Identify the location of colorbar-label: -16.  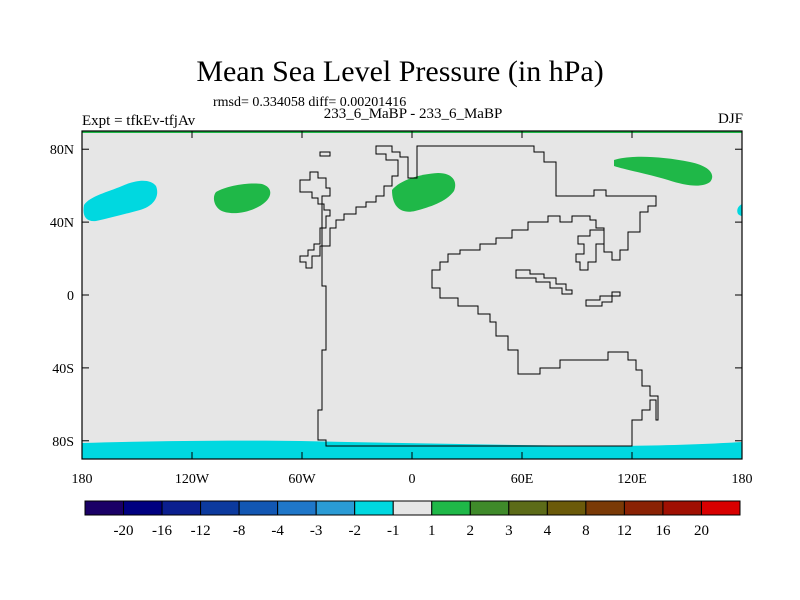
(162, 531).